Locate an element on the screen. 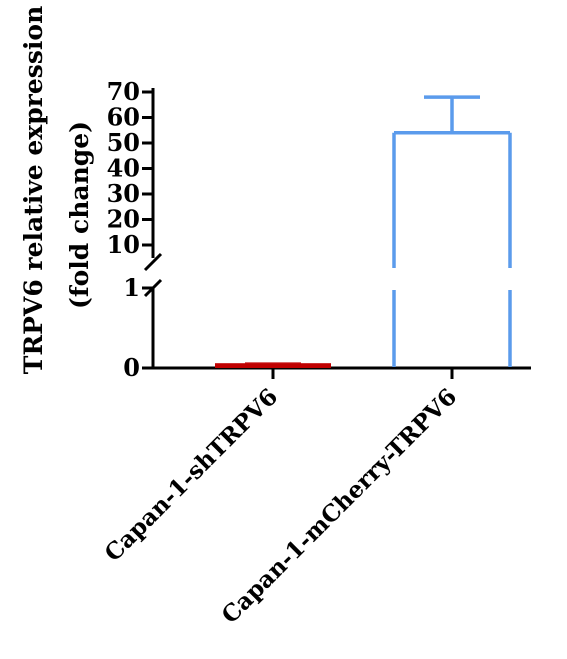 Image resolution: width=567 pixels, height=659 pixels. y-tick-label-20: 20 is located at coordinates (123, 219).